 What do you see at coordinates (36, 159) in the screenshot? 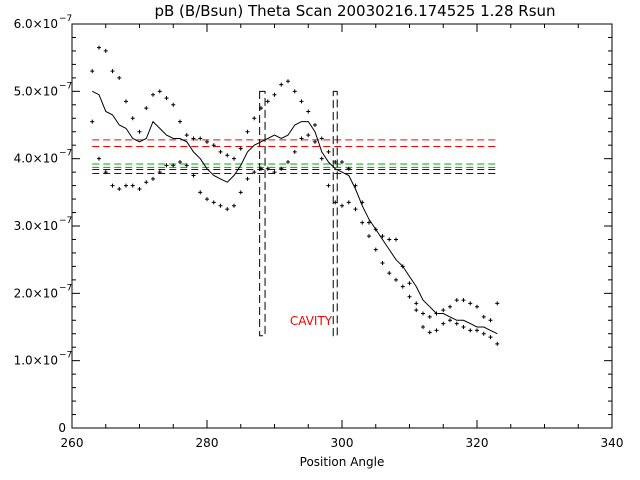
I see `y-tick-label: 4.0×10` at bounding box center [36, 159].